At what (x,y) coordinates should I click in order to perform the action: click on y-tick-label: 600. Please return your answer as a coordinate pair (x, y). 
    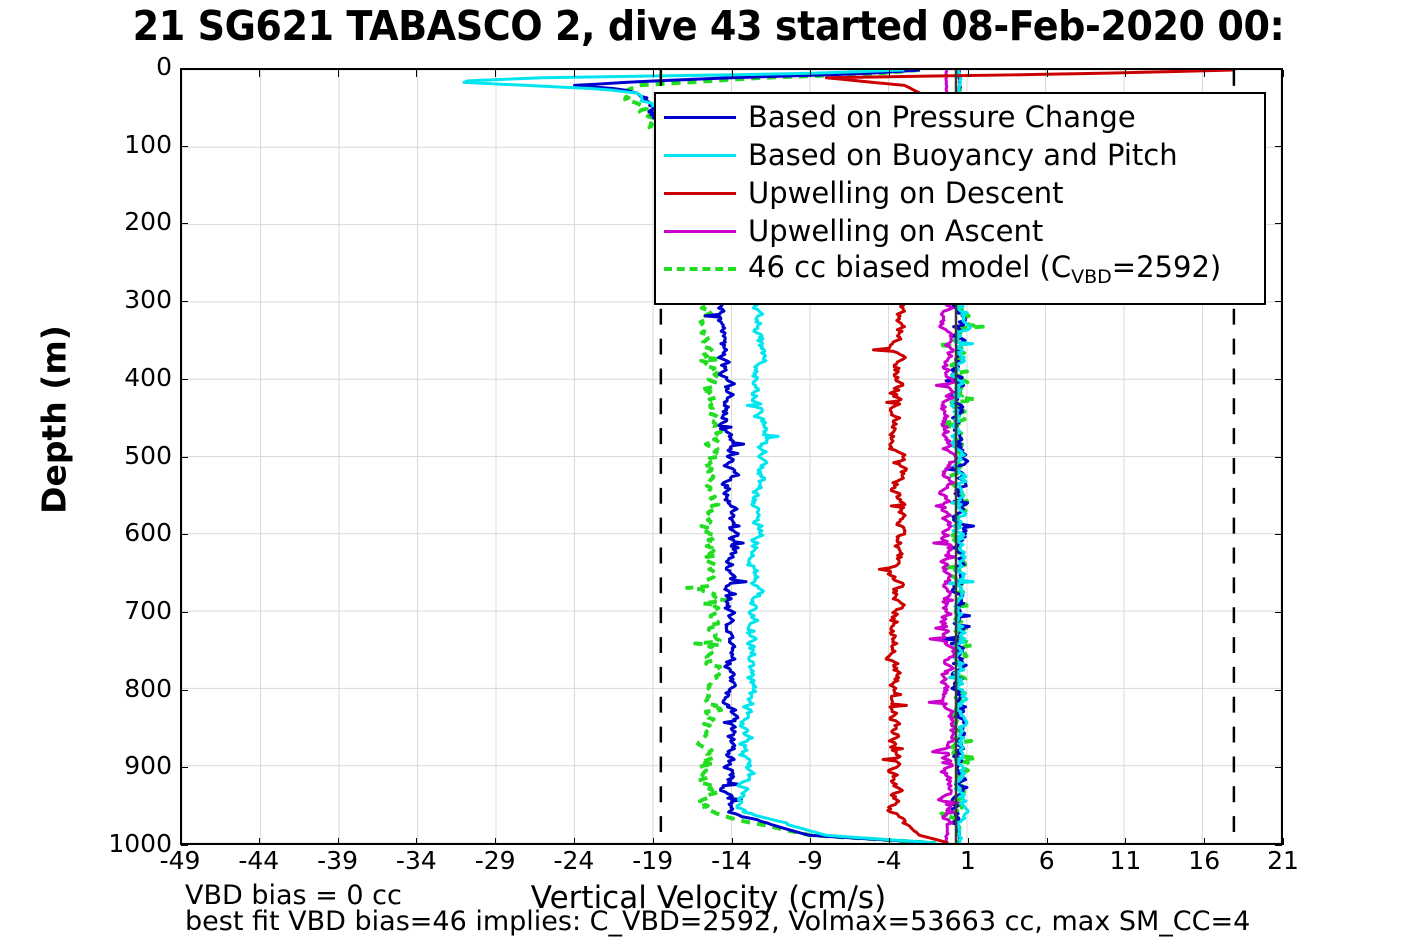
    Looking at the image, I should click on (148, 533).